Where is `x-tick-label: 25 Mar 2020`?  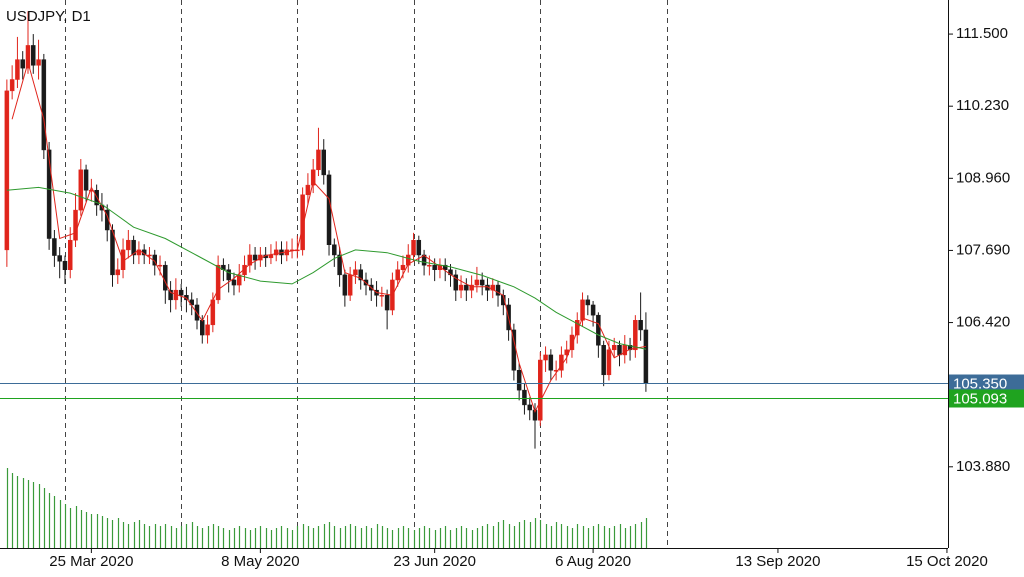 x-tick-label: 25 Mar 2020 is located at coordinates (91, 561).